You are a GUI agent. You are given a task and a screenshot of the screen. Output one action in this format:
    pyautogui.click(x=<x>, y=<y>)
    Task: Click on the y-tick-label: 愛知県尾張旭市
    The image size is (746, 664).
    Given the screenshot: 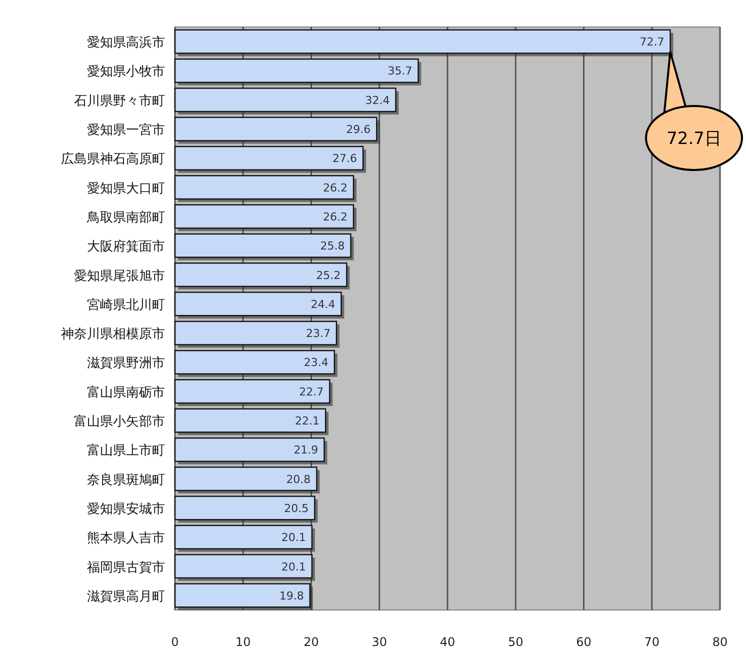 What is the action you would take?
    pyautogui.click(x=119, y=276)
    